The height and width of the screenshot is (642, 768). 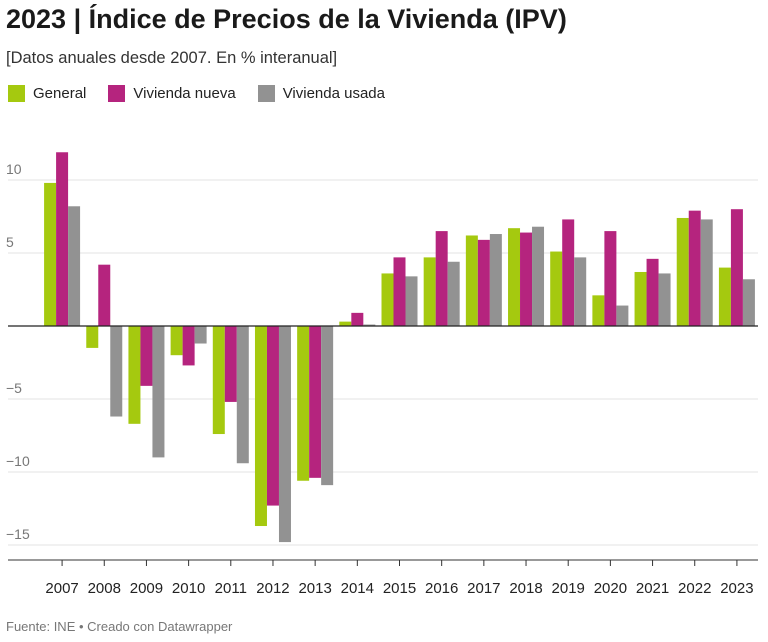 I want to click on bar-vivienda-nueva-2015, so click(x=399, y=291).